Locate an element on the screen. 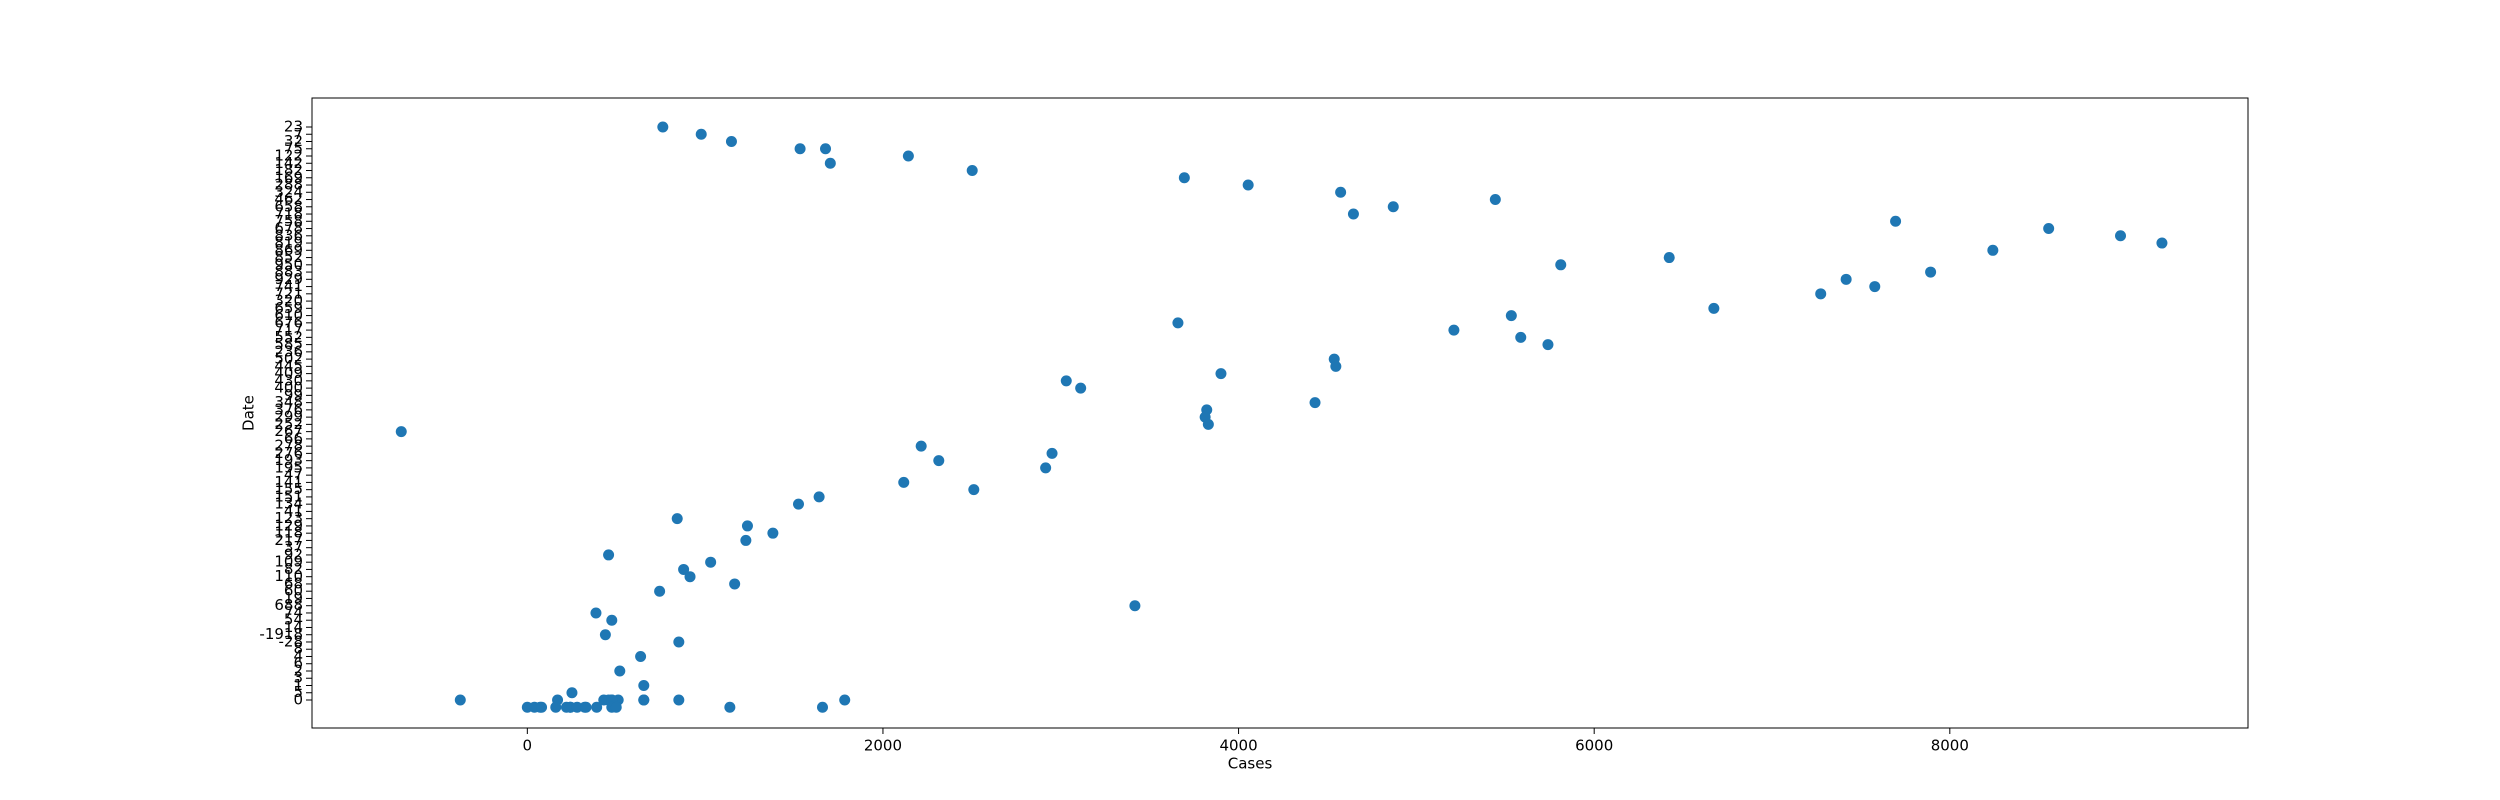 This screenshot has height=800, width=2500. y-tick-label: 151 is located at coordinates (288, 496).